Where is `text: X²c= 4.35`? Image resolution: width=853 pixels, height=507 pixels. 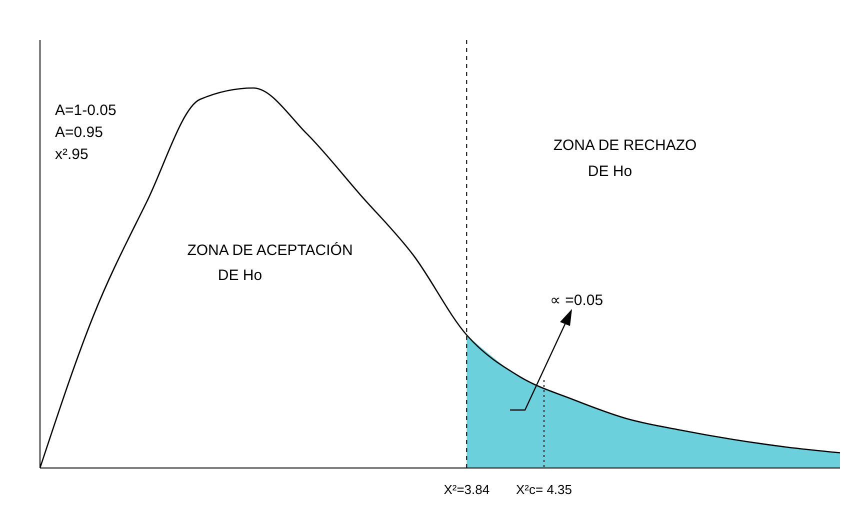
text: X²c= 4.35 is located at coordinates (544, 489).